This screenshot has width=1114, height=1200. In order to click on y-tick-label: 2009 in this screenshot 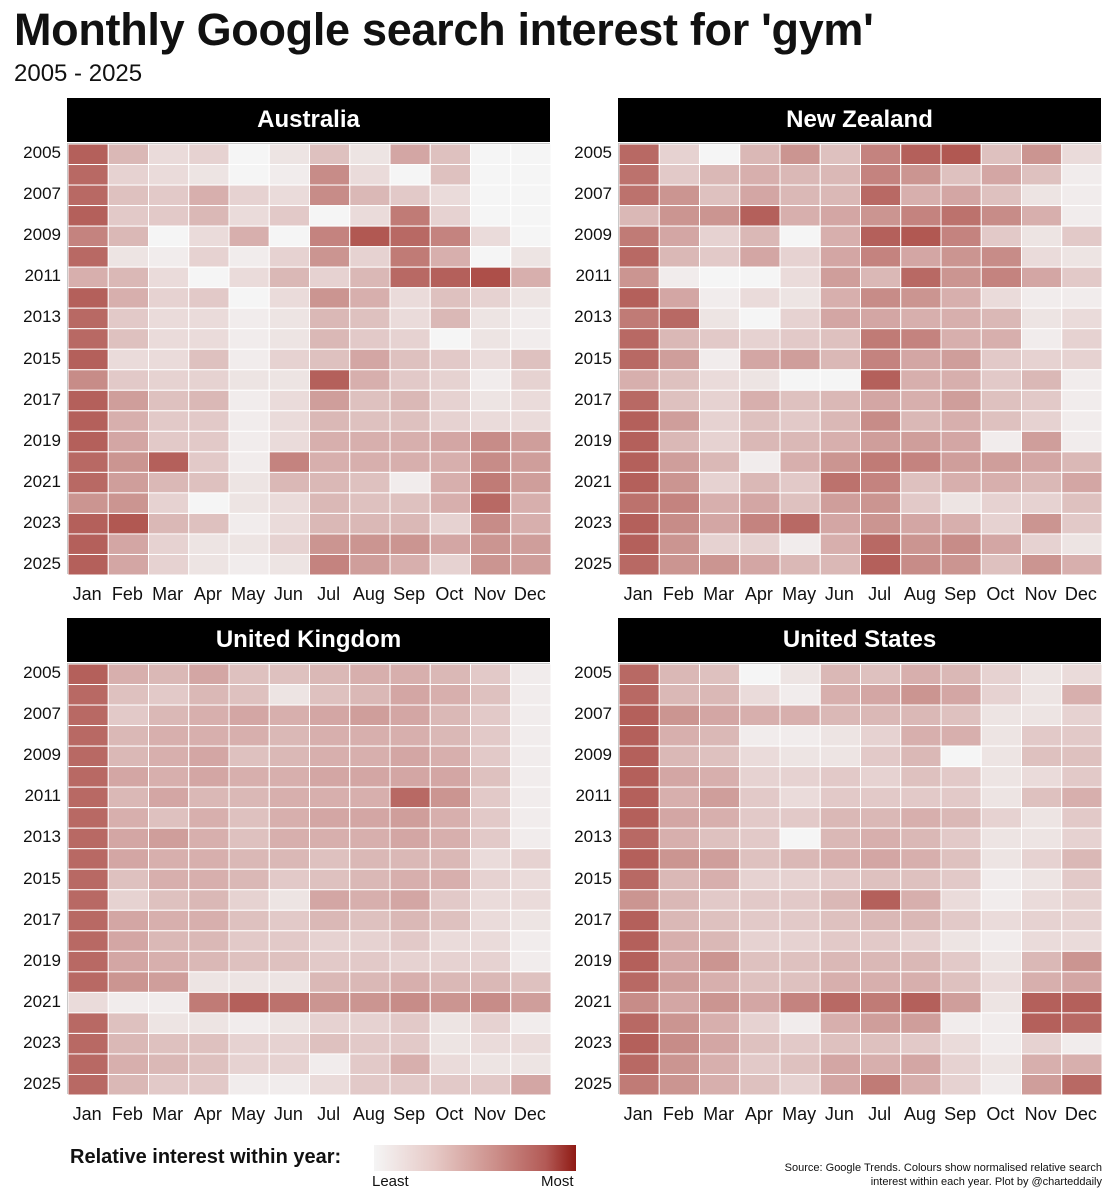, I will do `click(42, 755)`.